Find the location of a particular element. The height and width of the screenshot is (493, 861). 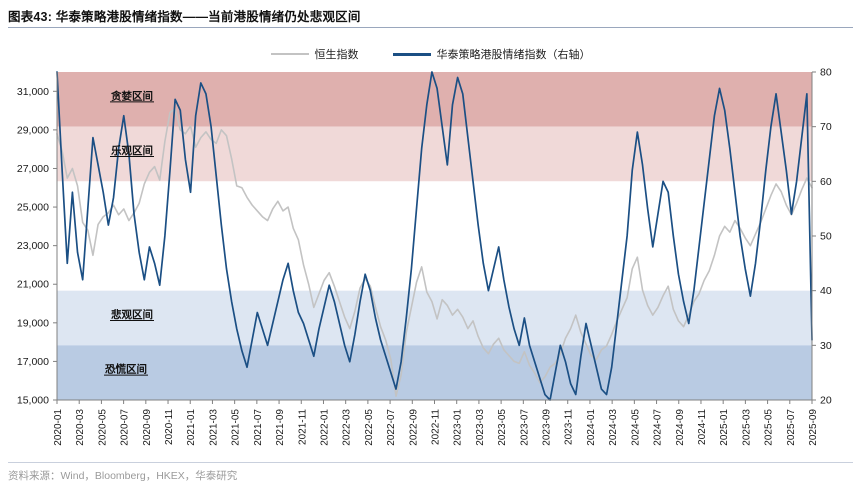

x-tick-label-24: 2024-01 is located at coordinates (591, 427).